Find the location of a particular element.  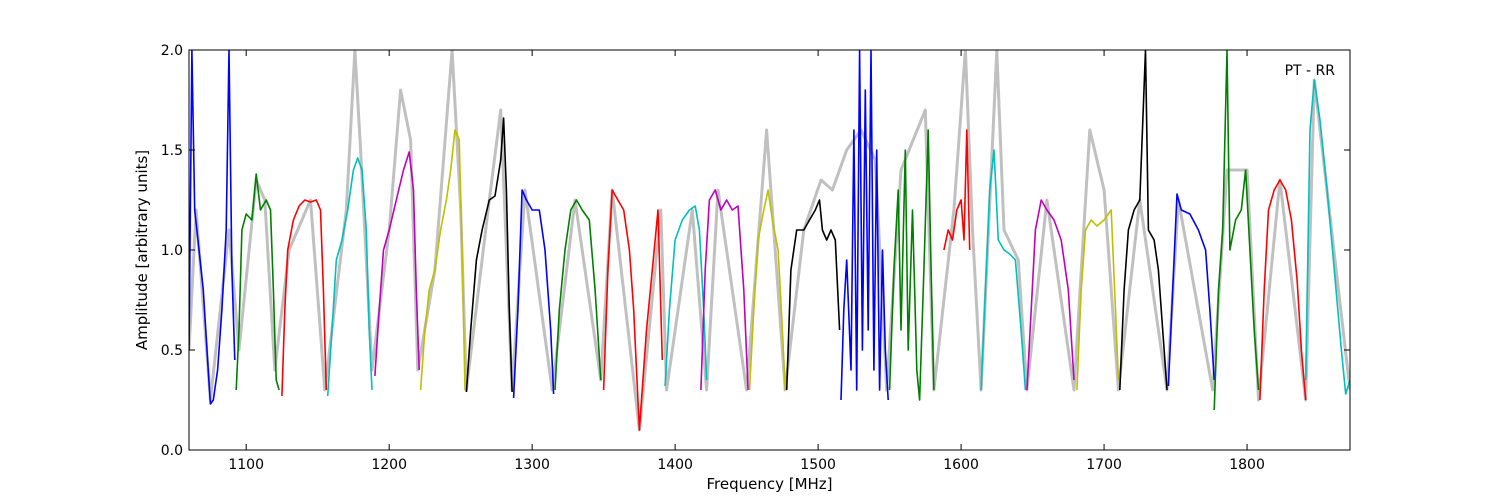

y-tick-label: 0.0 is located at coordinates (172, 451).